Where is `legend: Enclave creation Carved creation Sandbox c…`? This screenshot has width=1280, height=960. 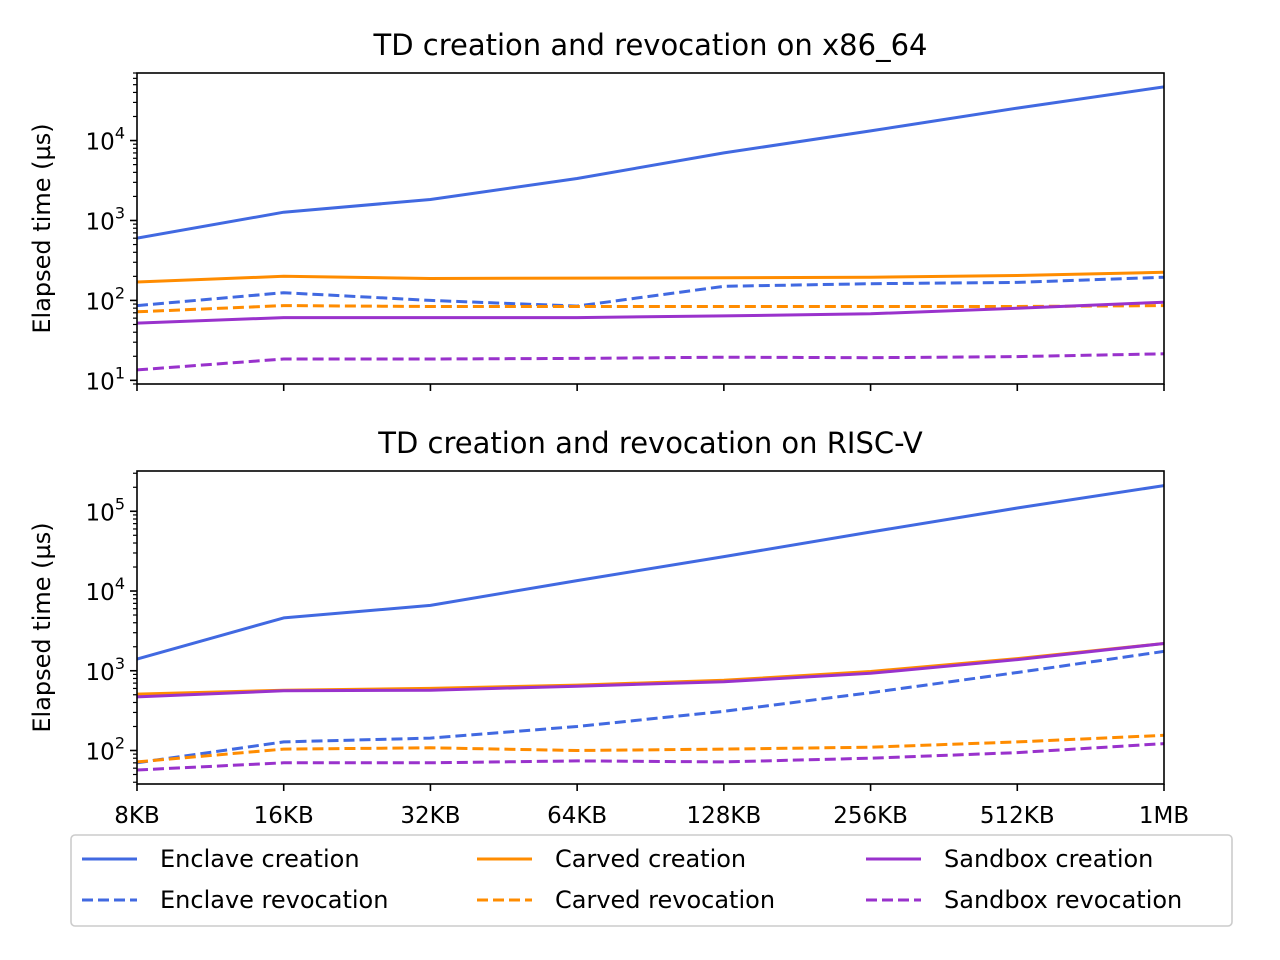 legend: Enclave creation Carved creation Sandbox c… is located at coordinates (651, 880).